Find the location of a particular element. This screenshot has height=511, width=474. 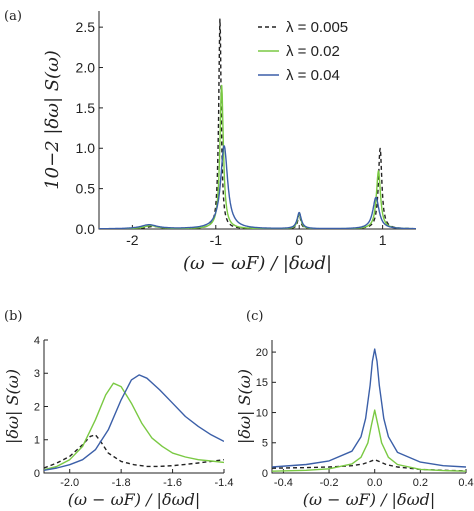

y-tick-label: 4 is located at coordinates (37, 341).